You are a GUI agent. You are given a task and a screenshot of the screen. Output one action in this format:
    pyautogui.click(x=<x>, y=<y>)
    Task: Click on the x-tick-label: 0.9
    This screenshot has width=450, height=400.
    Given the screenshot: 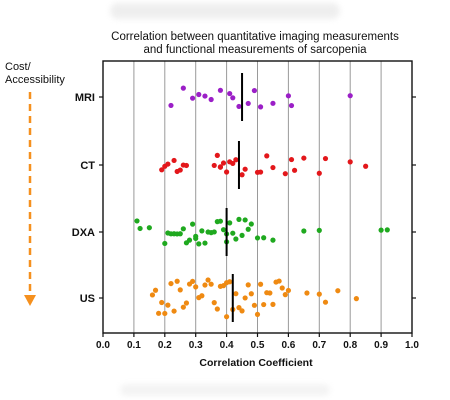 What is the action you would take?
    pyautogui.click(x=381, y=345)
    